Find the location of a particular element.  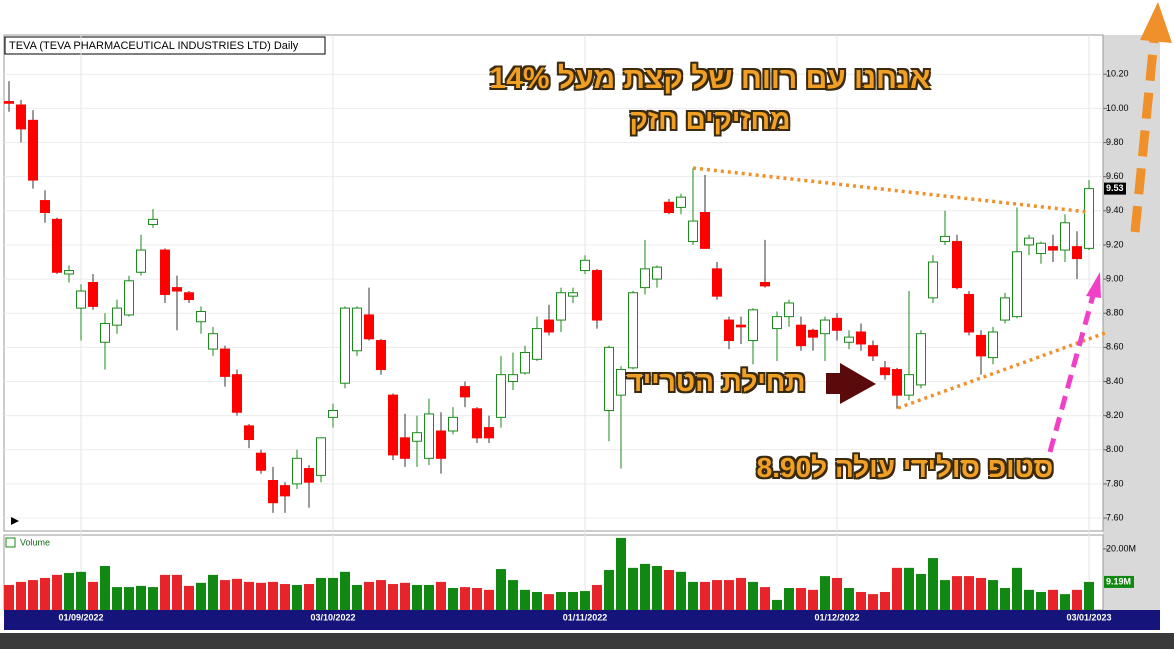

y-tick-label: 8.00 is located at coordinates (1115, 449).